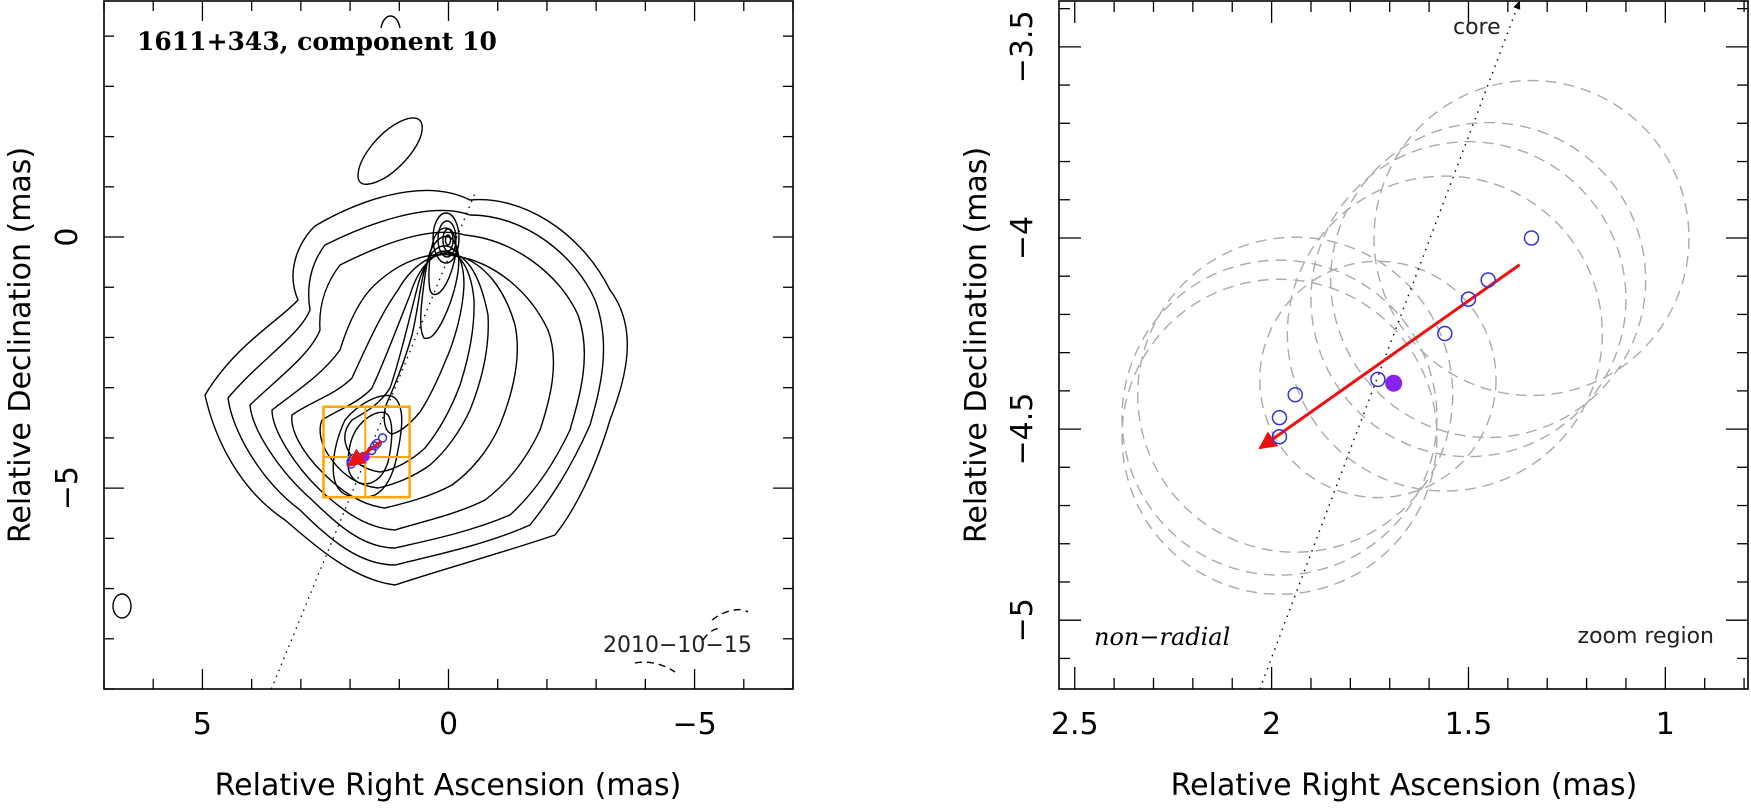  Describe the element at coordinates (67, 368) in the screenshot. I see `left-y-tick-labels: 0 −5` at that location.